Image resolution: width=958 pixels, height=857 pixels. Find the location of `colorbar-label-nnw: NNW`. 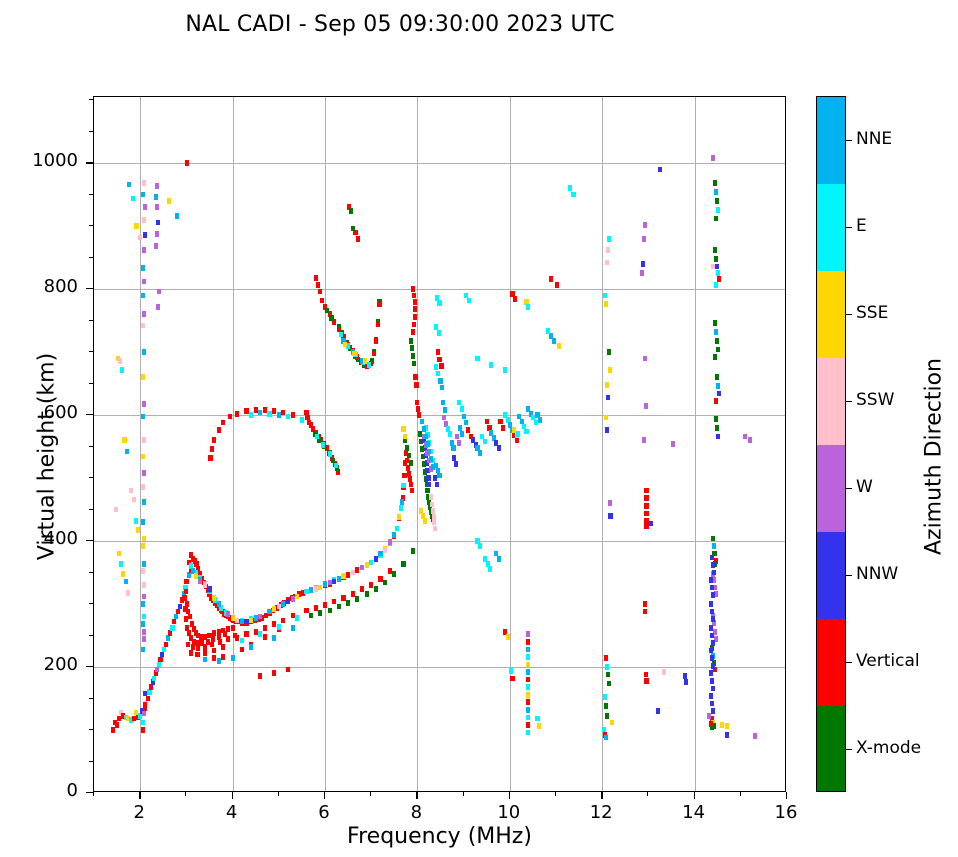

colorbar-label-nnw: NNW is located at coordinates (877, 573).